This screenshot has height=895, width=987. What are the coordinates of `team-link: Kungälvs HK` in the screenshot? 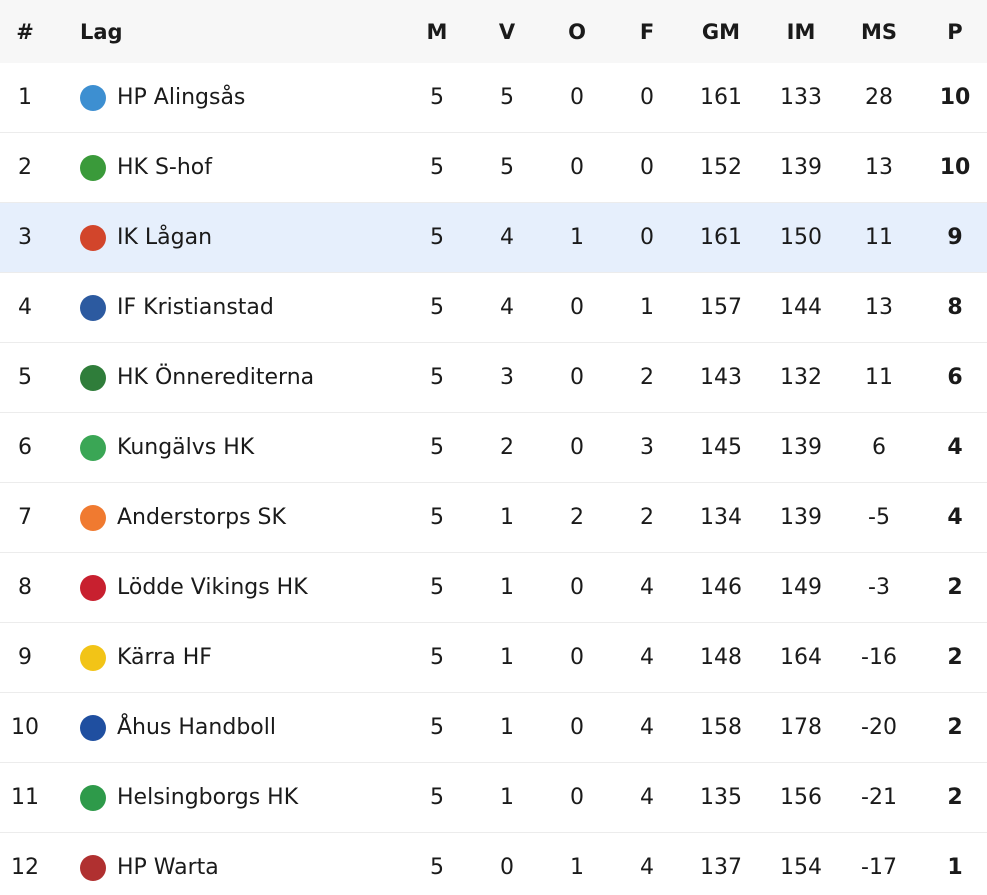 It's located at (167, 447).